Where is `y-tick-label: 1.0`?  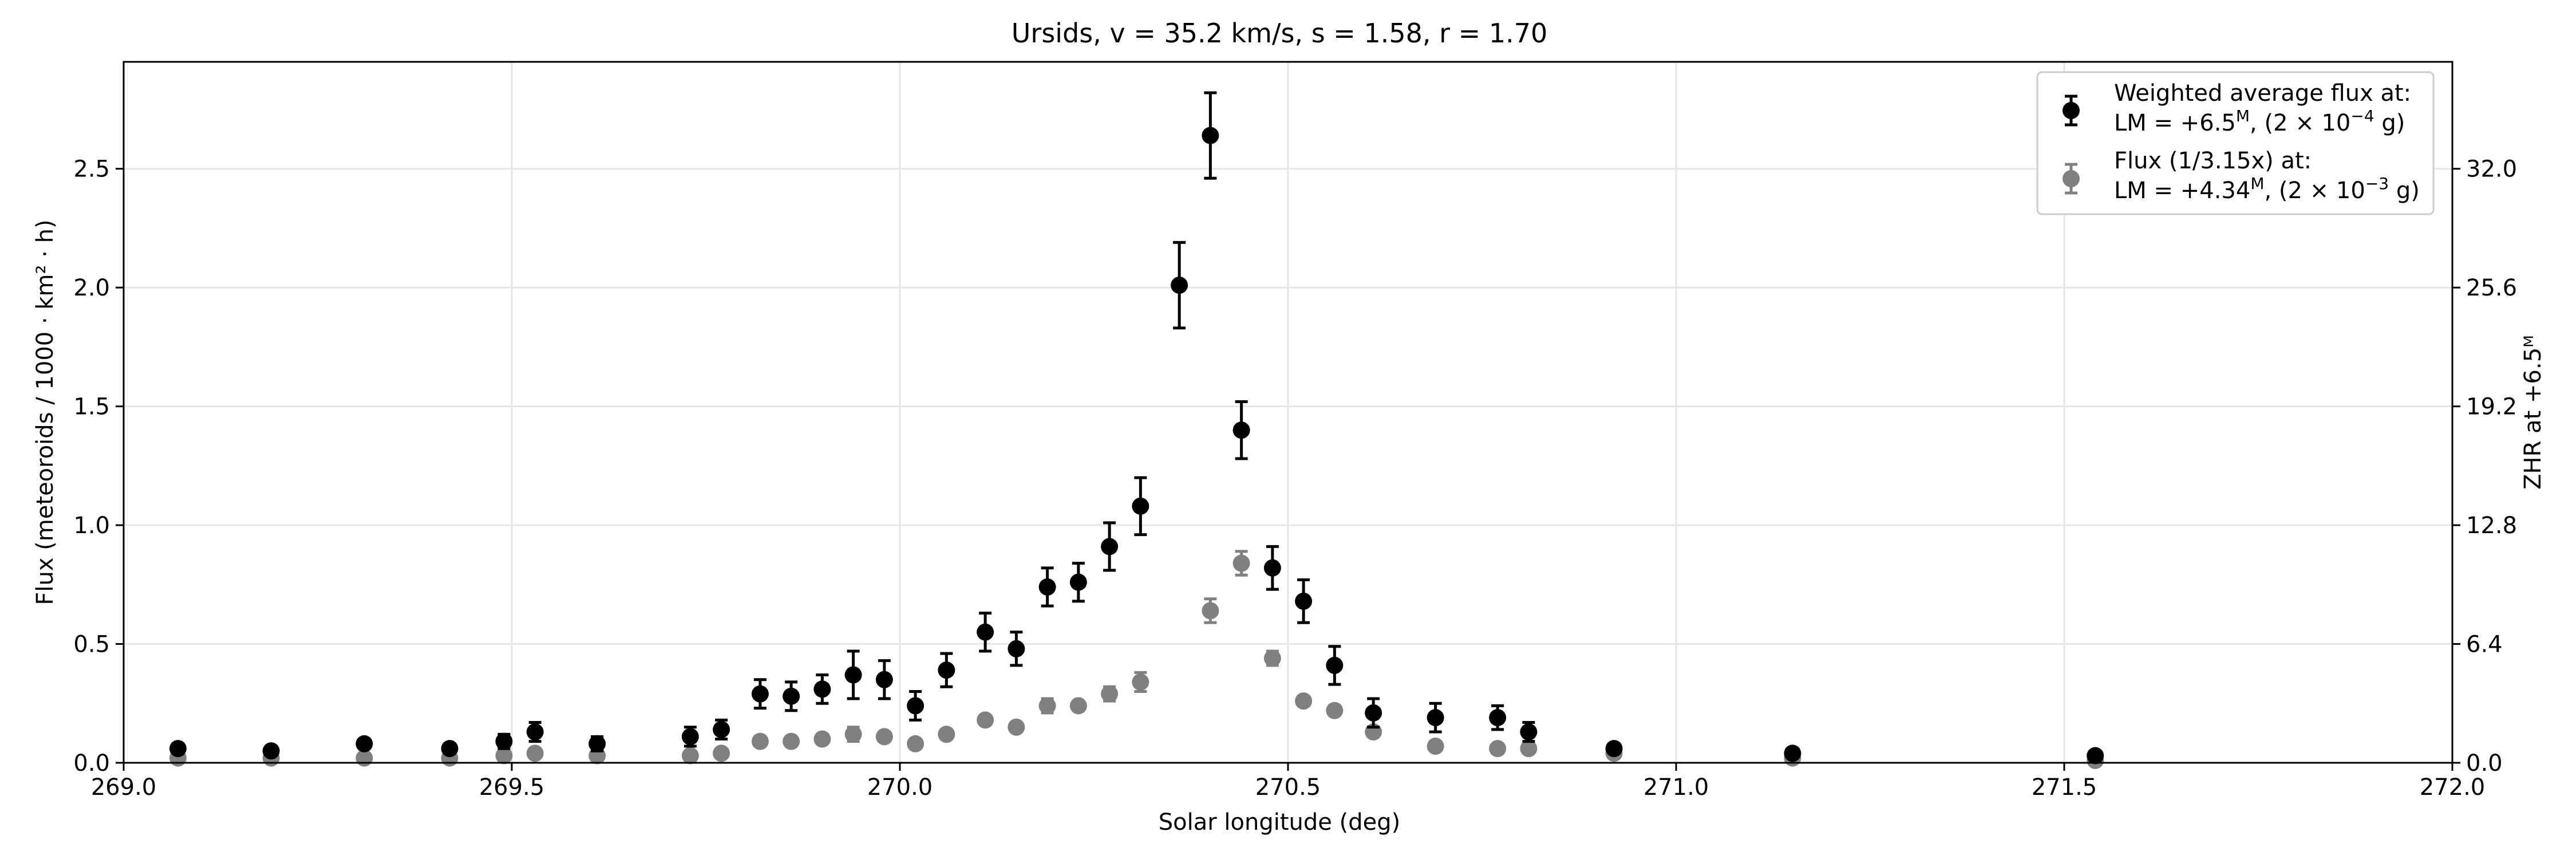 y-tick-label: 1.0 is located at coordinates (91, 526).